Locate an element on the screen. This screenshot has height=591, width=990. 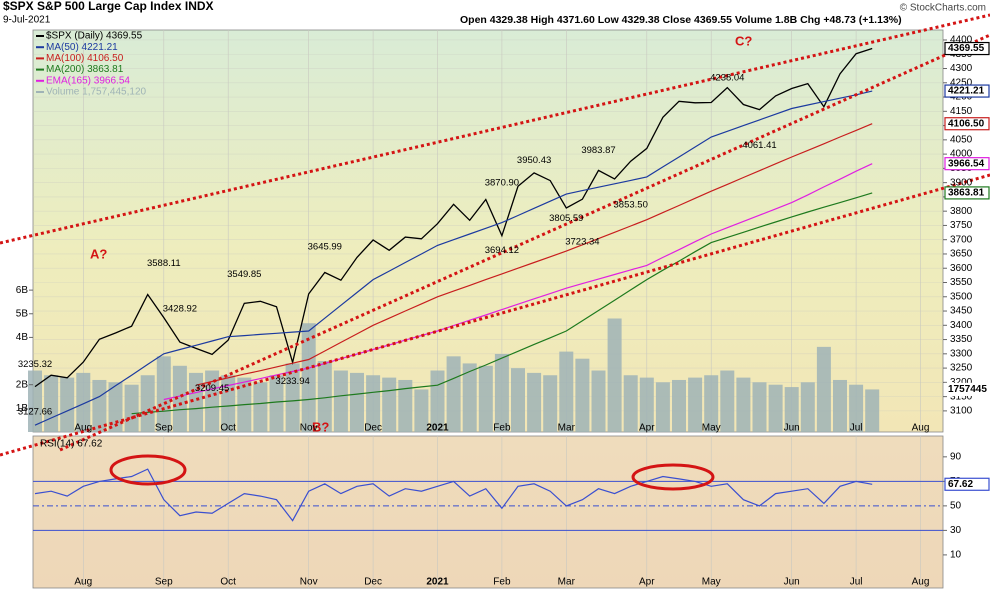
y-tick-label: 3650 is located at coordinates (961, 254).